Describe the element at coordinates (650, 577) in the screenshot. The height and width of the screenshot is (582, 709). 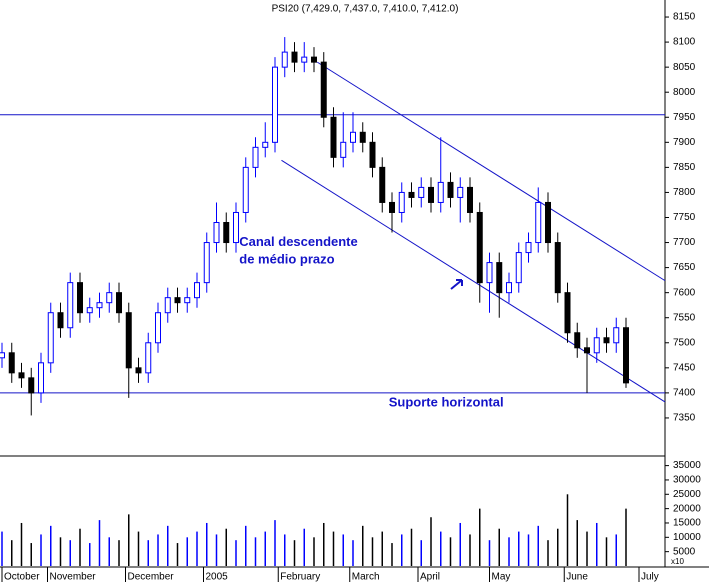
I see `x-tick-label: July` at that location.